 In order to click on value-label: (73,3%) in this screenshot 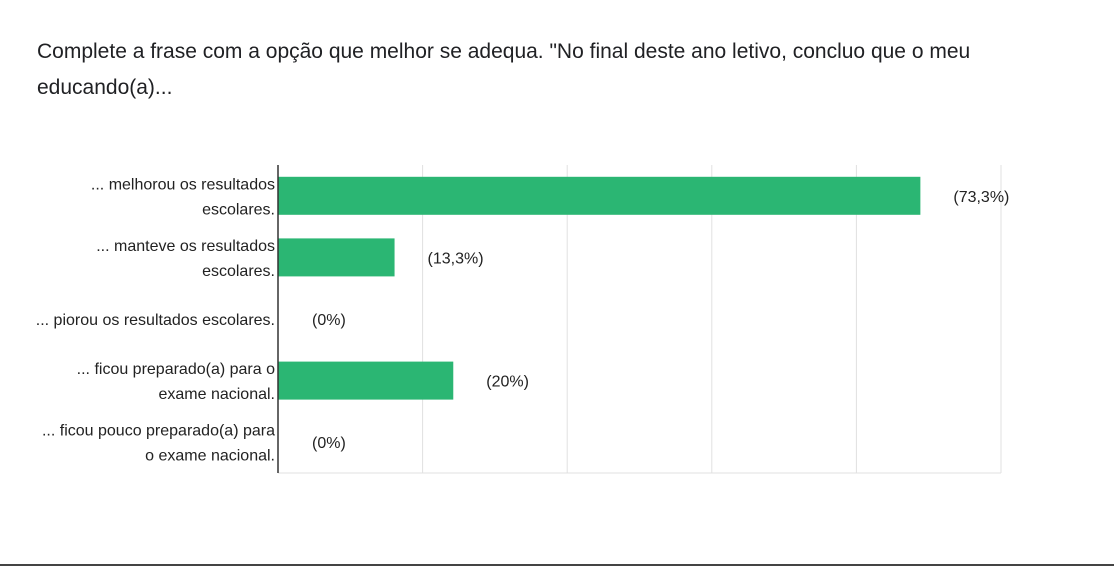, I will do `click(981, 197)`.